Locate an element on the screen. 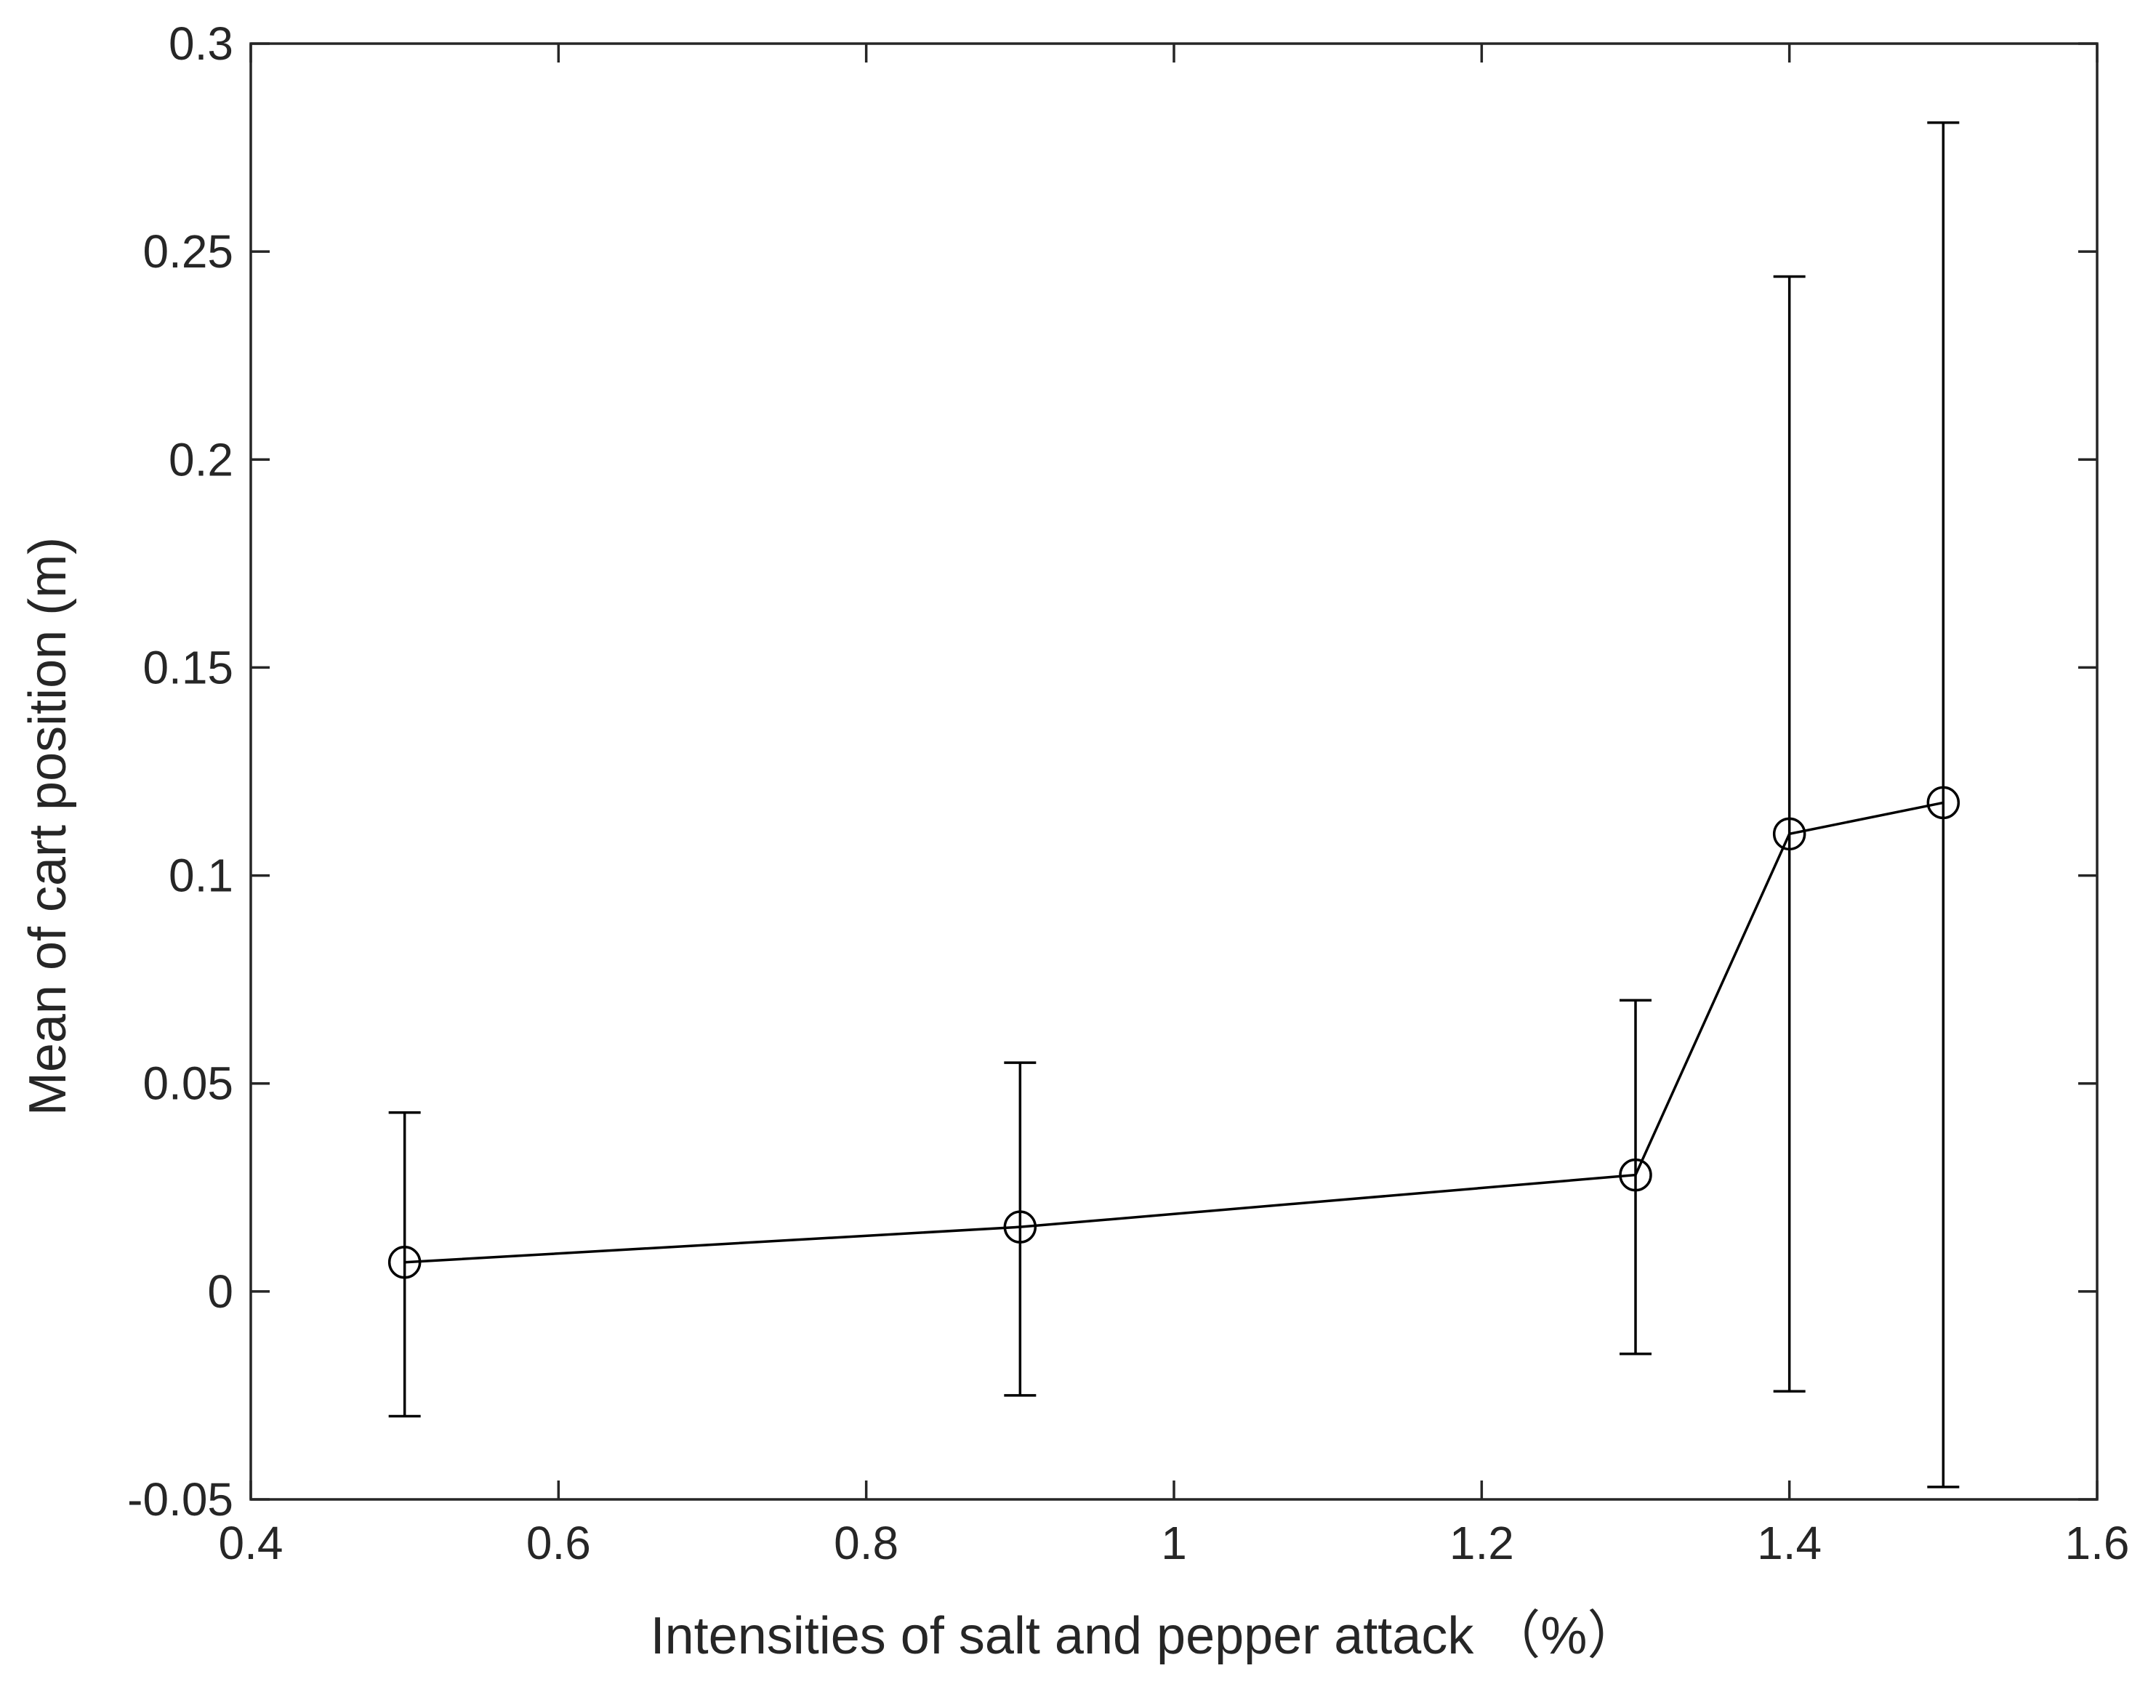 This screenshot has width=2156, height=1708. y-tick-label: -0.05 is located at coordinates (180, 1500).